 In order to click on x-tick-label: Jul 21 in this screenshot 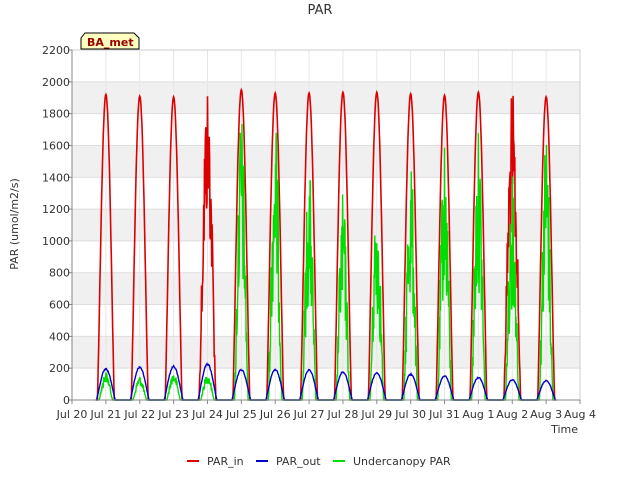, I will do `click(105, 414)`.